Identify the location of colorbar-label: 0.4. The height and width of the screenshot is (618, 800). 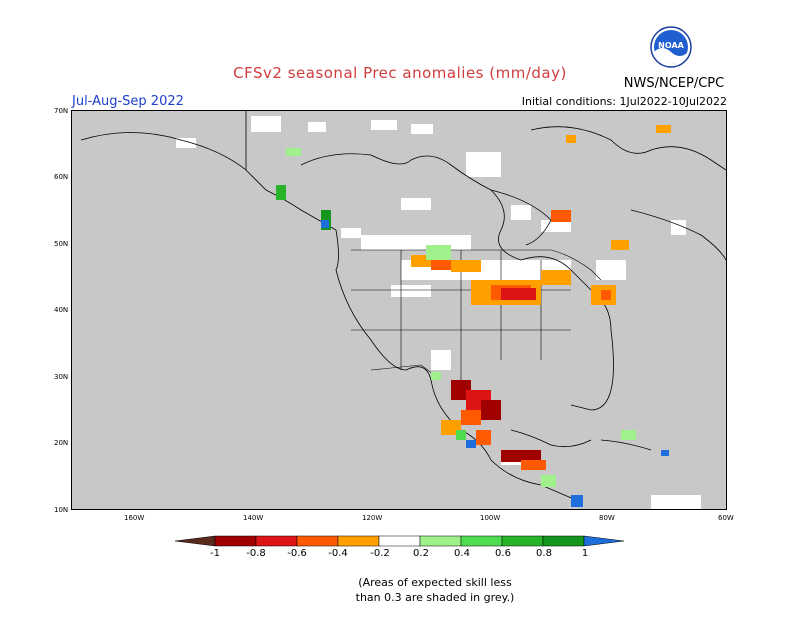
(462, 553).